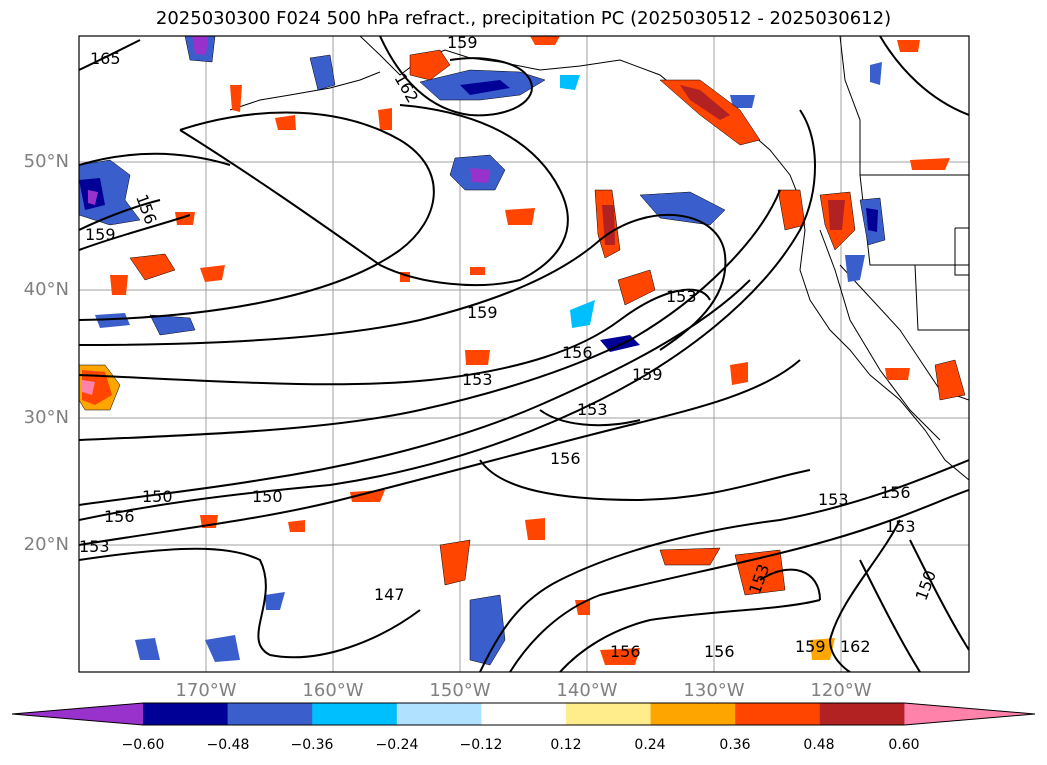 The height and width of the screenshot is (765, 1047). I want to click on lat-label: 30°N, so click(46, 417).